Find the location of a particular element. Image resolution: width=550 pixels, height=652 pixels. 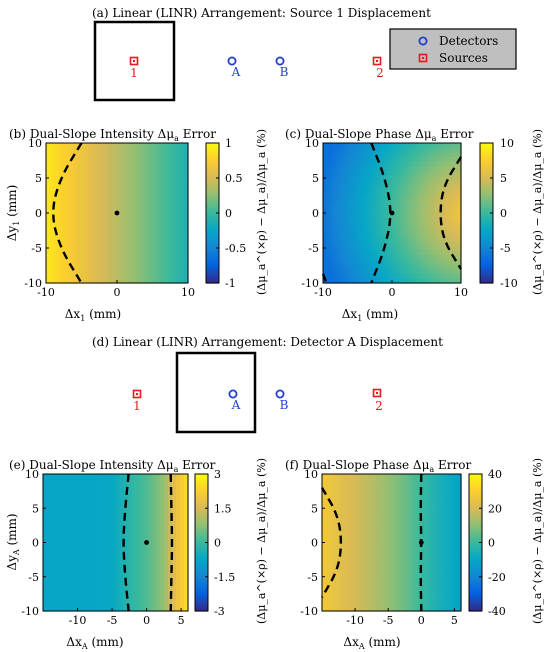

legend-detectors-label: Detectors is located at coordinates (468, 41).